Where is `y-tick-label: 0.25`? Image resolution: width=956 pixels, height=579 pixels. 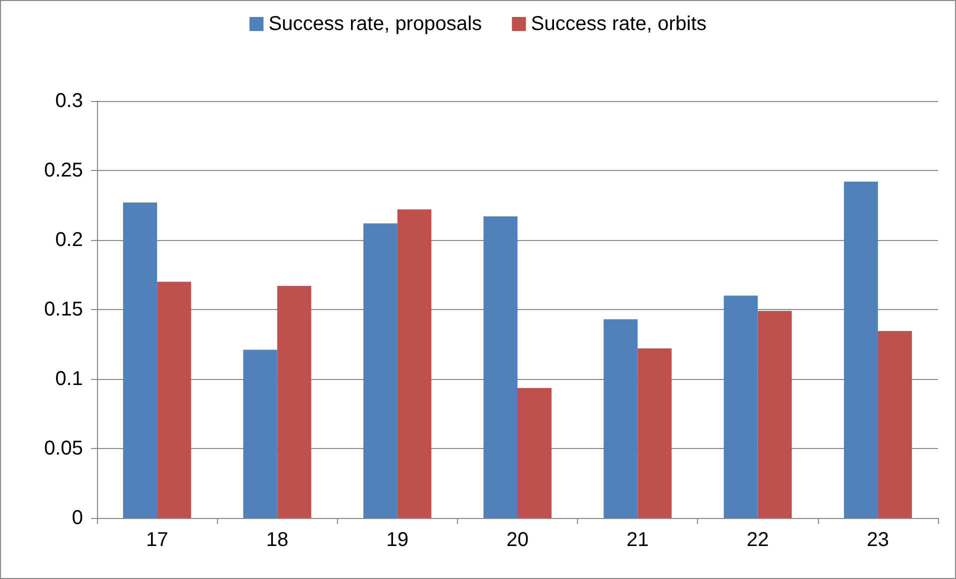 y-tick-label: 0.25 is located at coordinates (63, 171).